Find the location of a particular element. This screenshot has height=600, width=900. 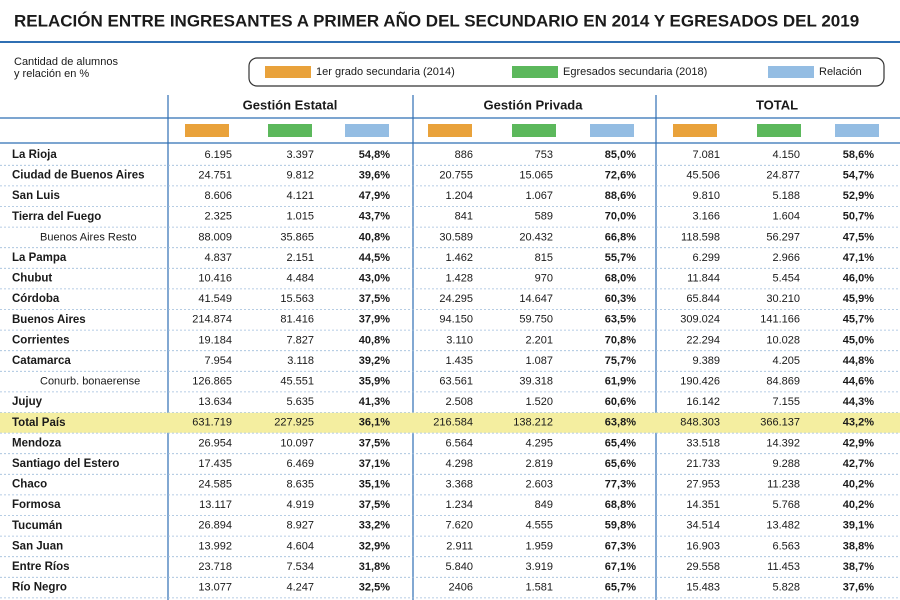

legend-label: Relación is located at coordinates (840, 72).